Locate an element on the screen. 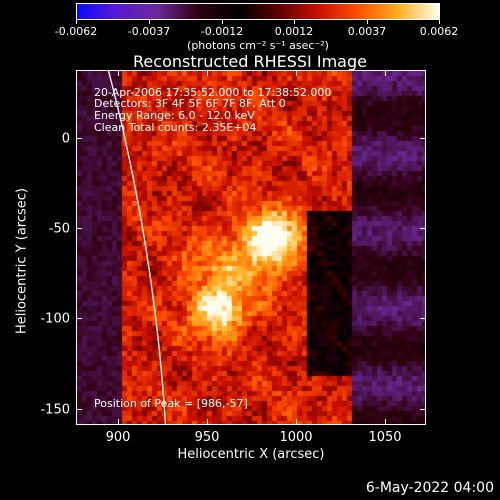 Image resolution: width=500 pixels, height=500 pixels. colorbar-tick-label: 0.0037 is located at coordinates (367, 31).